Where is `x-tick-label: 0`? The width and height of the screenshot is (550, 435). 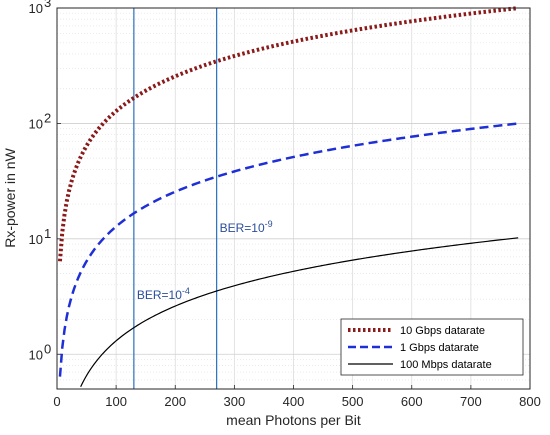 x-tick-label: 0 is located at coordinates (56, 401).